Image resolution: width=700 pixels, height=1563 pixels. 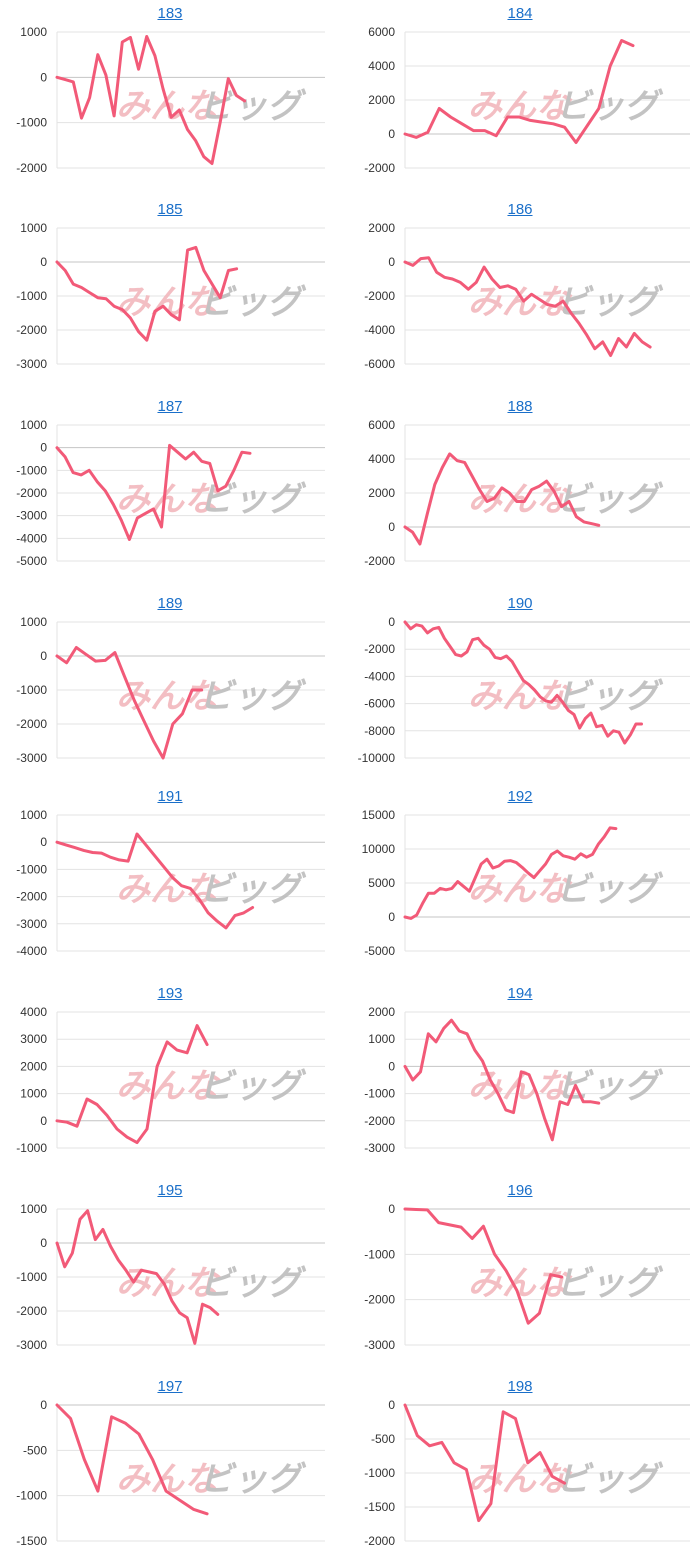 I want to click on chart-panel-195: 195 1000 0 -1000 -2000 -3000 みんな ビッグ, so click(x=170, y=1272).